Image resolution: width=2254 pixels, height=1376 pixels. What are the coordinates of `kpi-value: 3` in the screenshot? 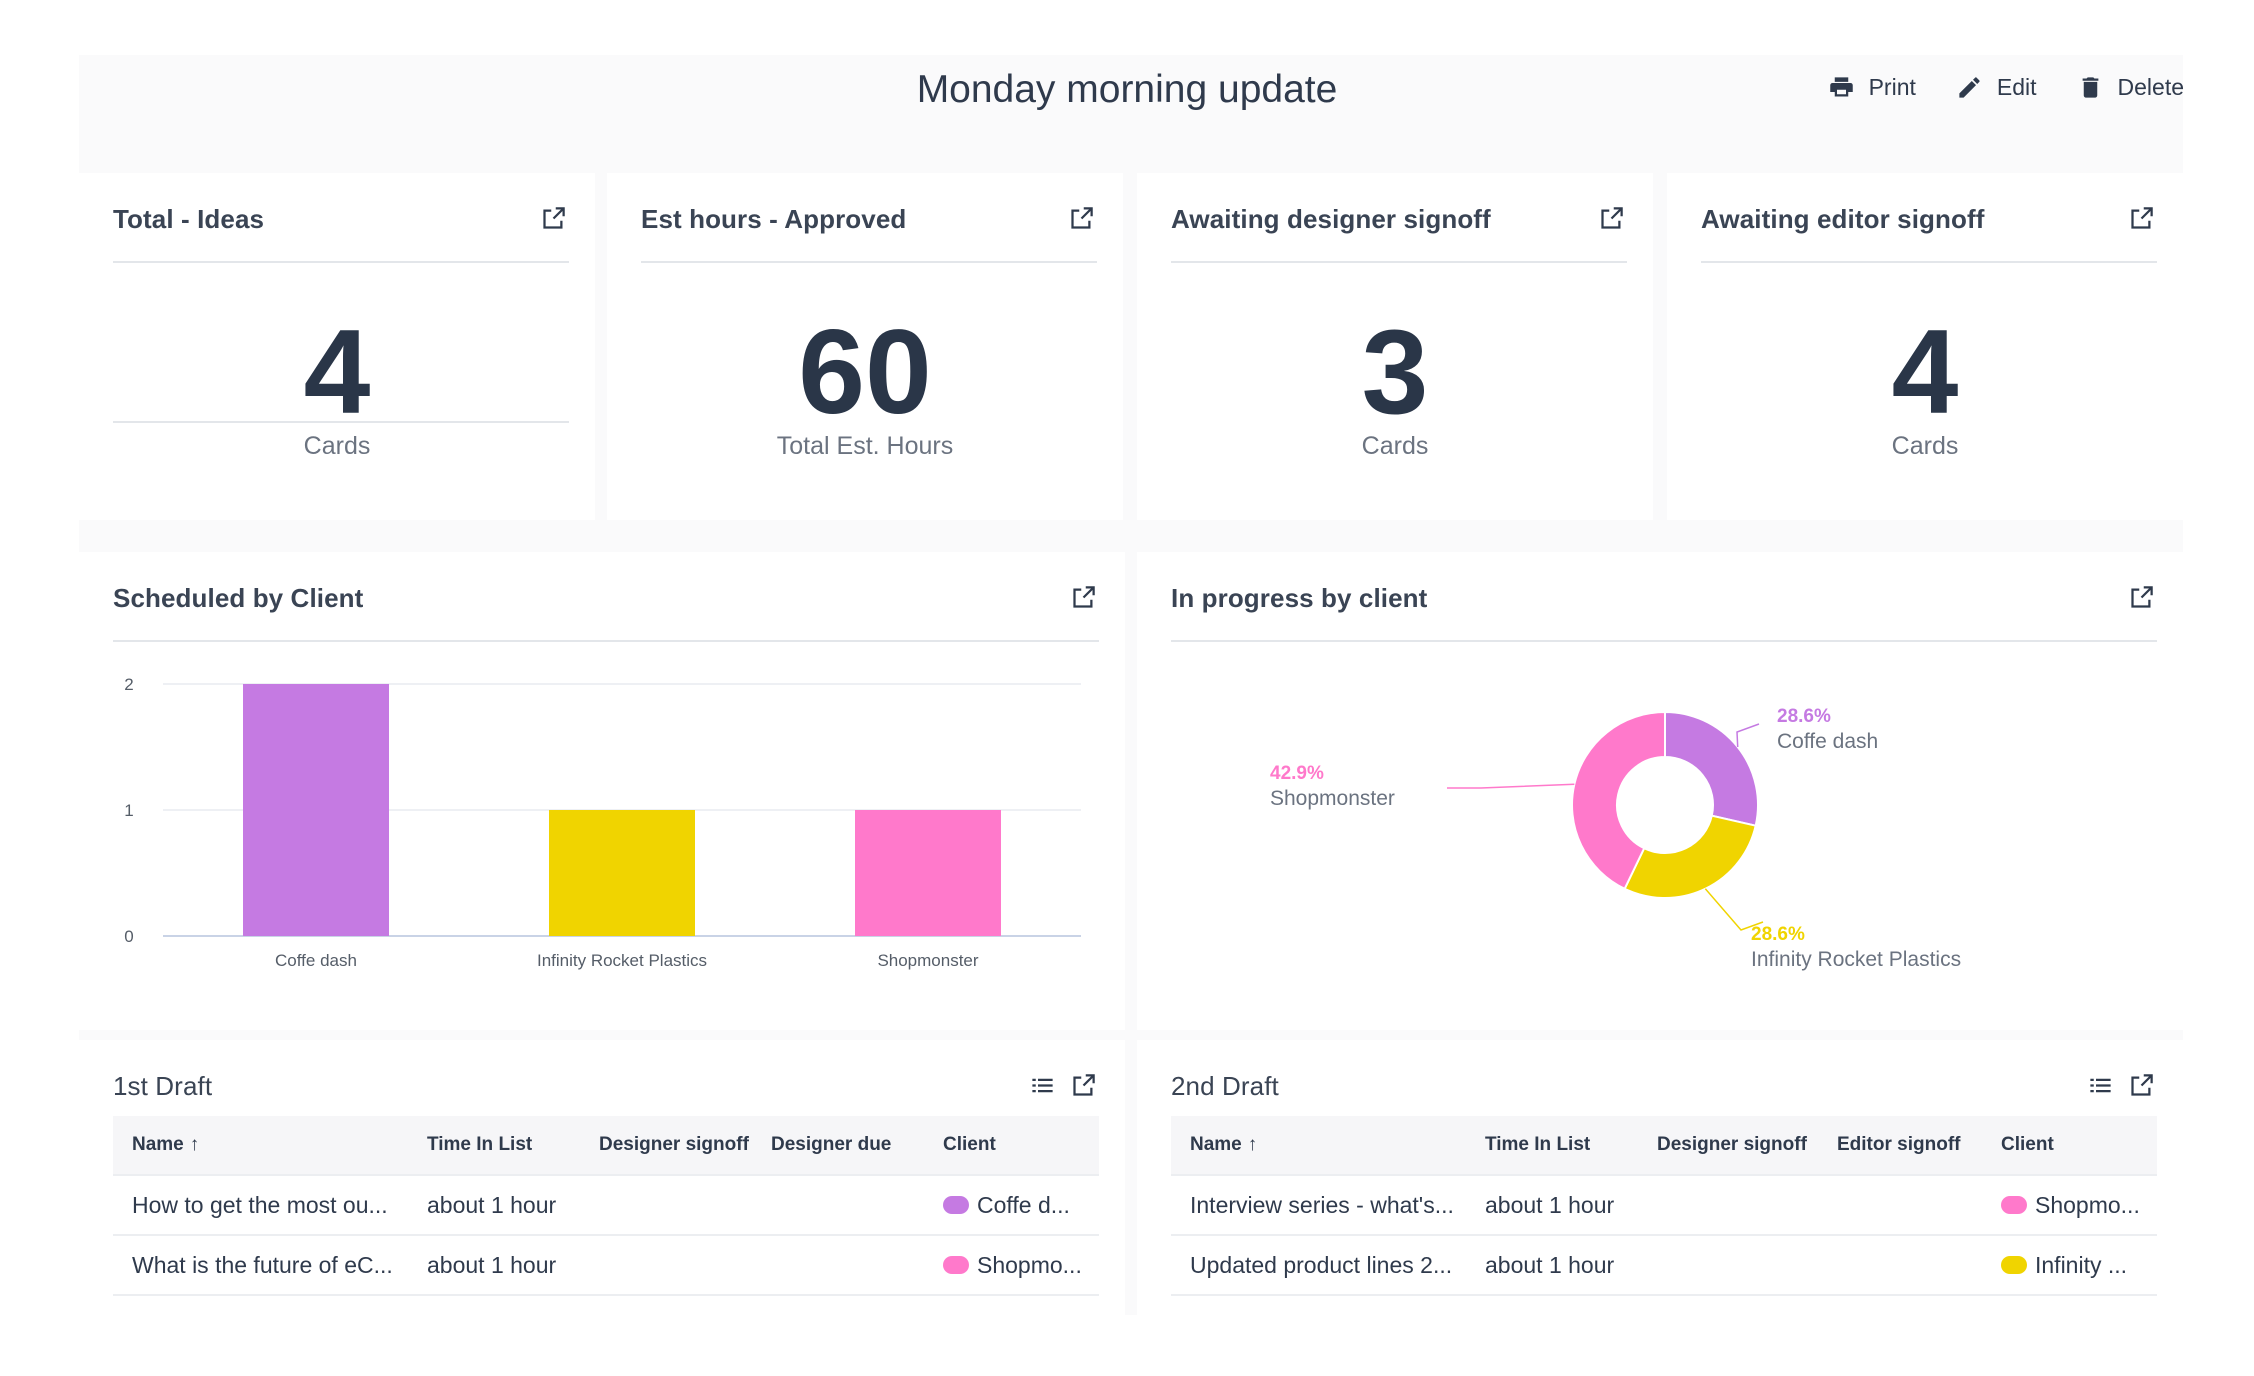 It's located at (1395, 372).